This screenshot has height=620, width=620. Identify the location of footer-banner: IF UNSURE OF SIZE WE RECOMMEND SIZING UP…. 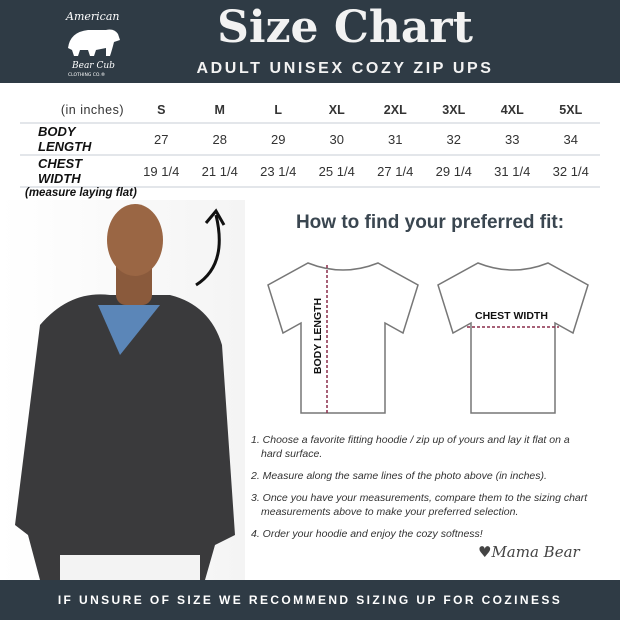
(310, 600).